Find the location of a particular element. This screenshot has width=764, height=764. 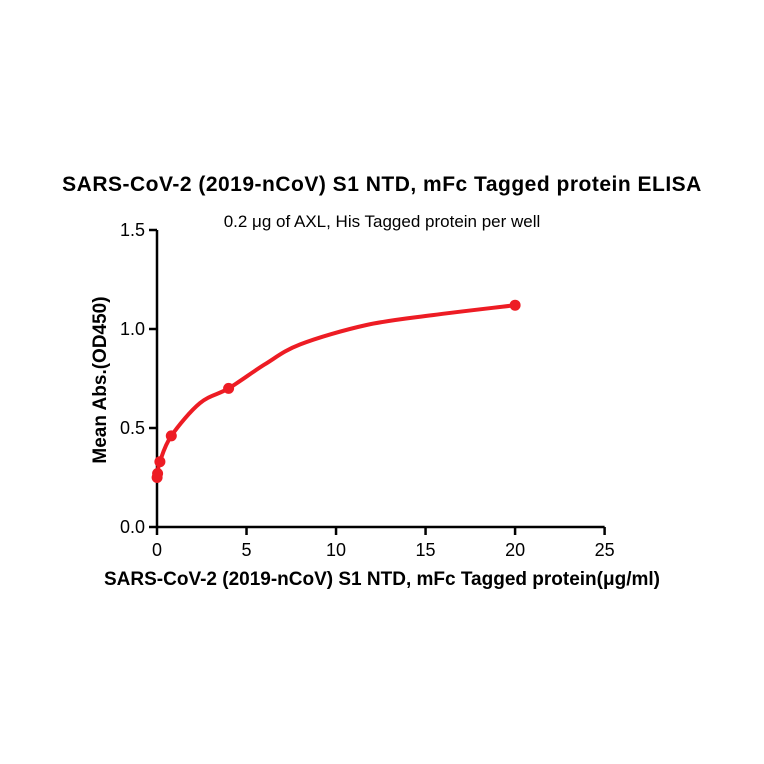

x-tick-label: 20 is located at coordinates (515, 550).